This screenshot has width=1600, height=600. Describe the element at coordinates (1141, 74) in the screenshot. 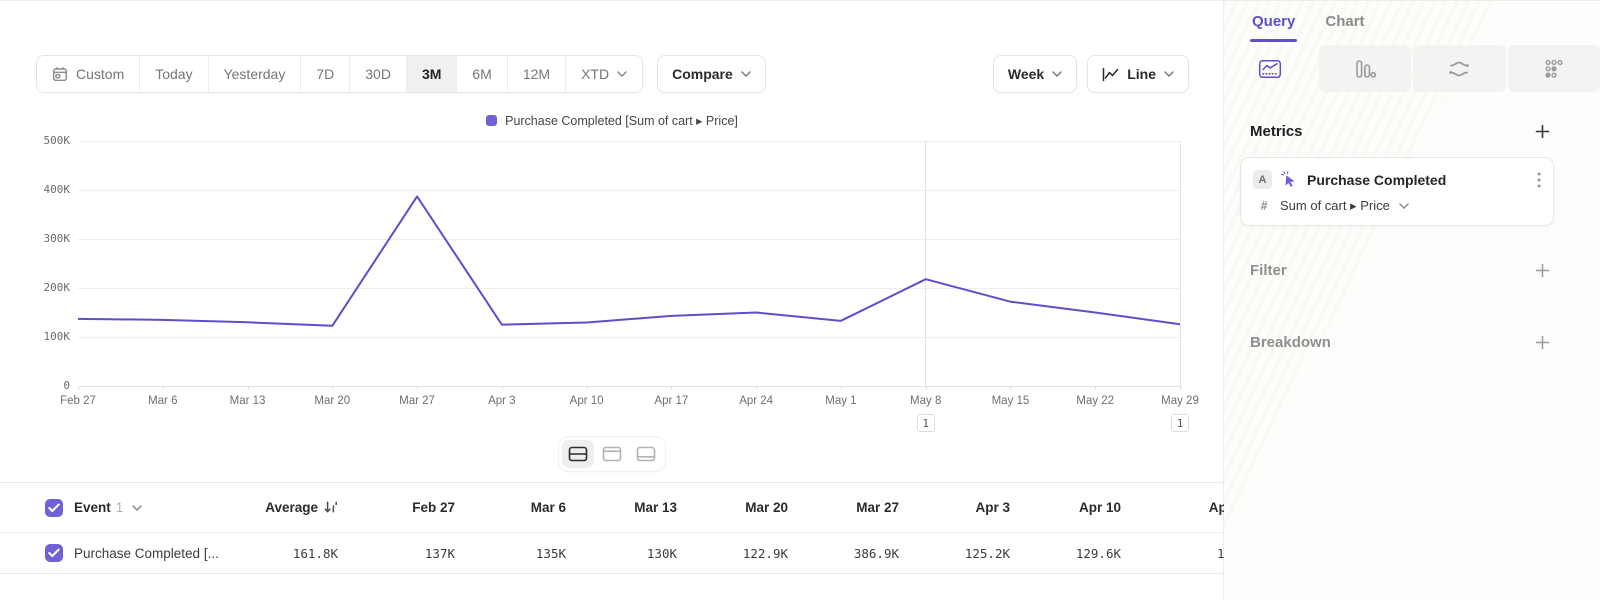

I see `chart-type-label: Line` at that location.